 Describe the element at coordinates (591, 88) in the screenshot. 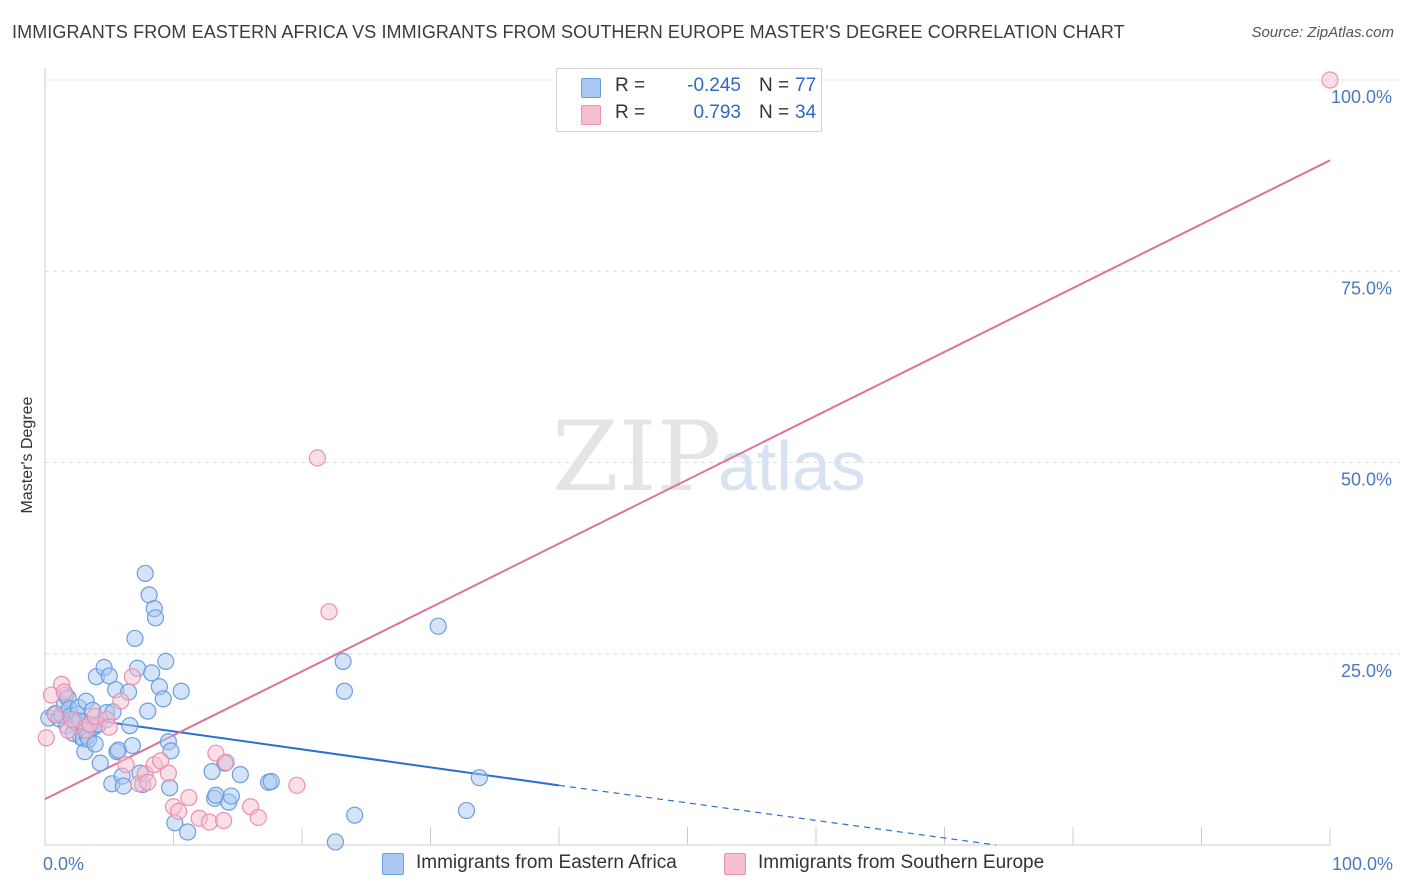

I see `legend-swatch-blue` at that location.